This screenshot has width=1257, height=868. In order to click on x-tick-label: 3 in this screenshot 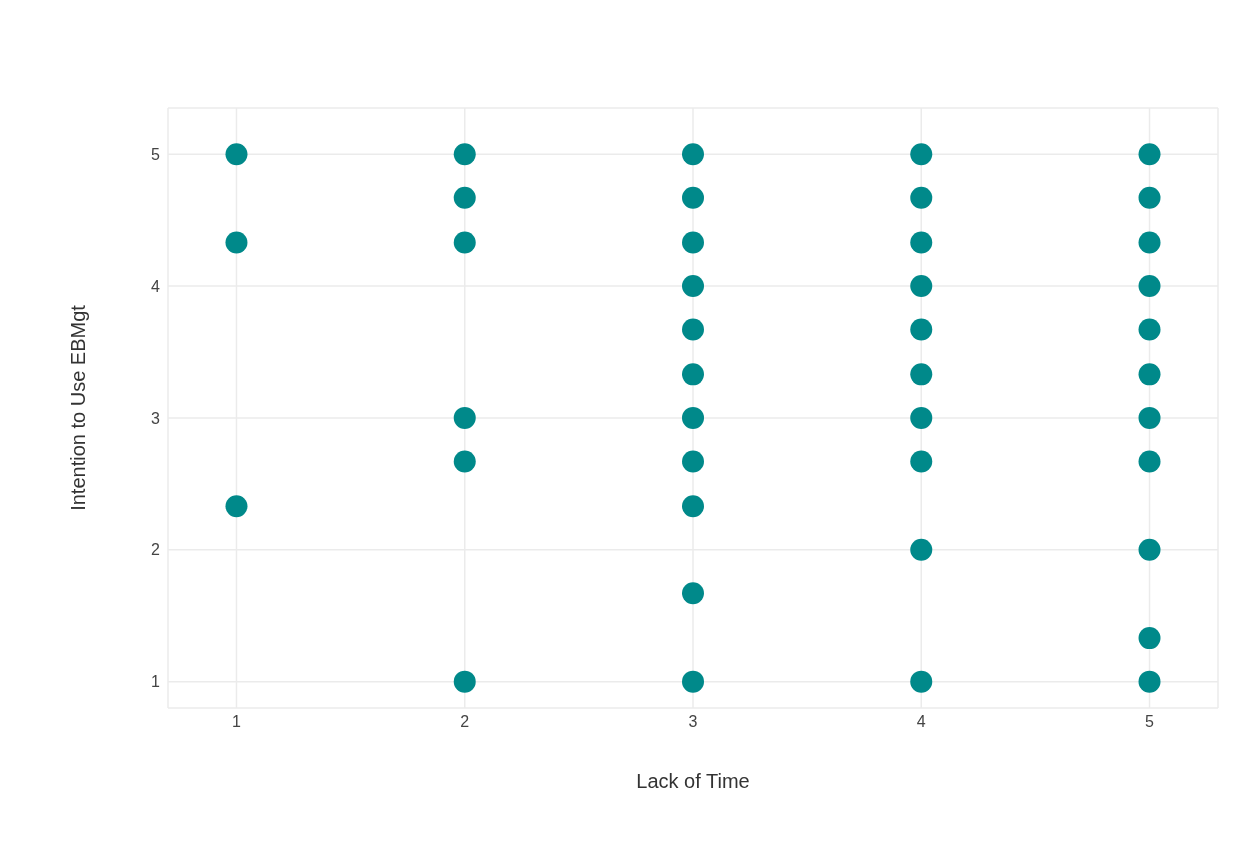, I will do `click(693, 722)`.